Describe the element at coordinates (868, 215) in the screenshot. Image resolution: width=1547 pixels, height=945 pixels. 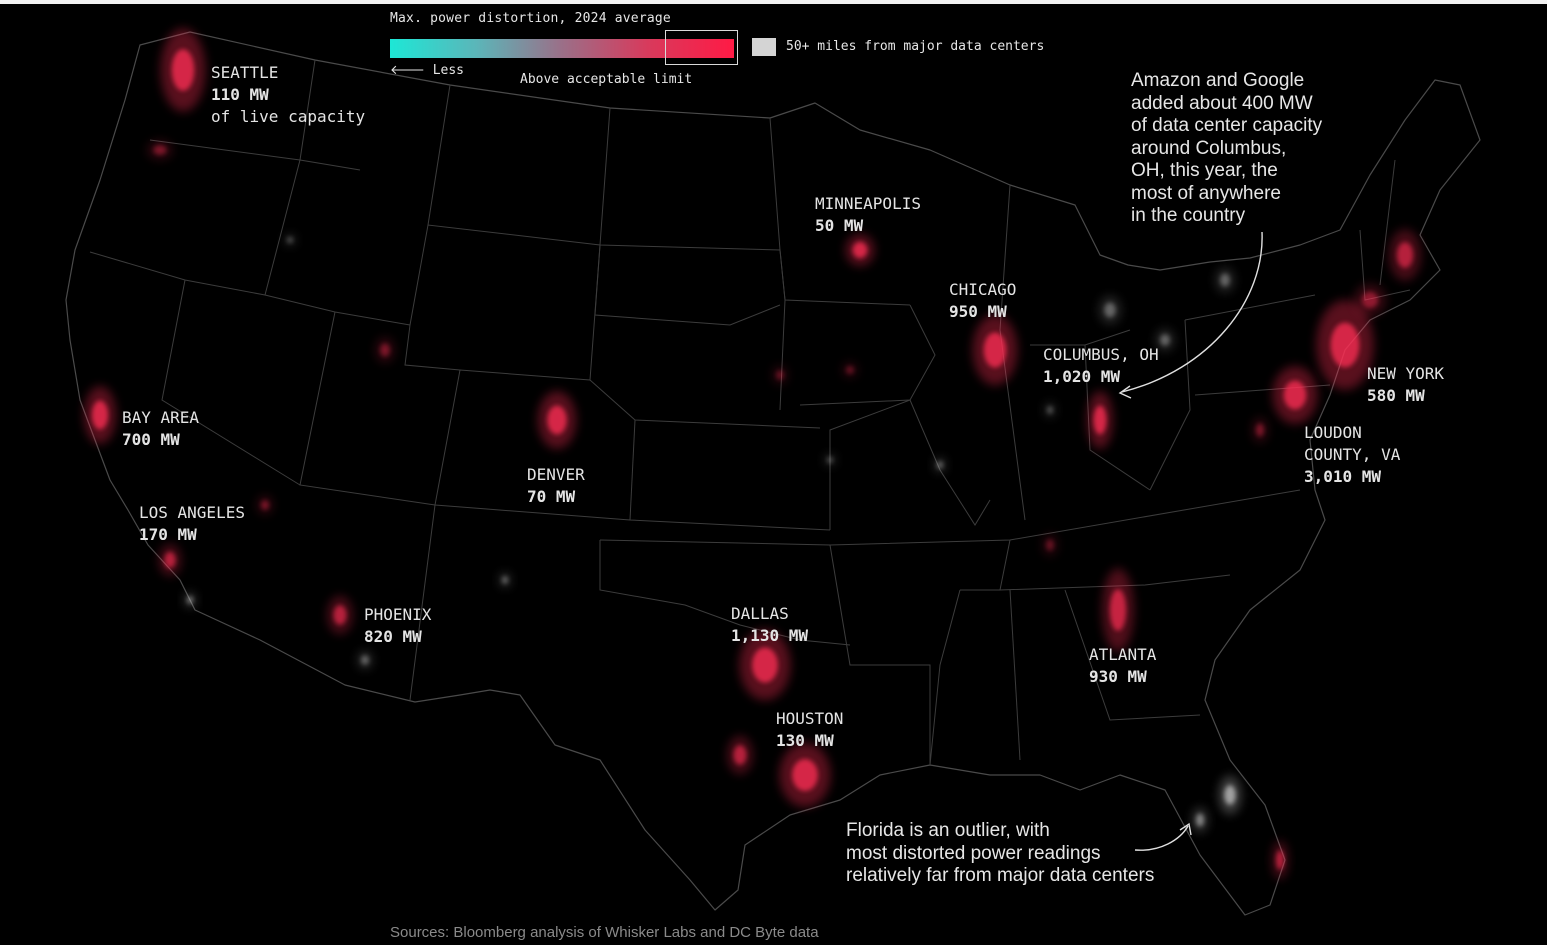
I see `label-minneapolis: MINNEAPOLIS 50 MW` at that location.